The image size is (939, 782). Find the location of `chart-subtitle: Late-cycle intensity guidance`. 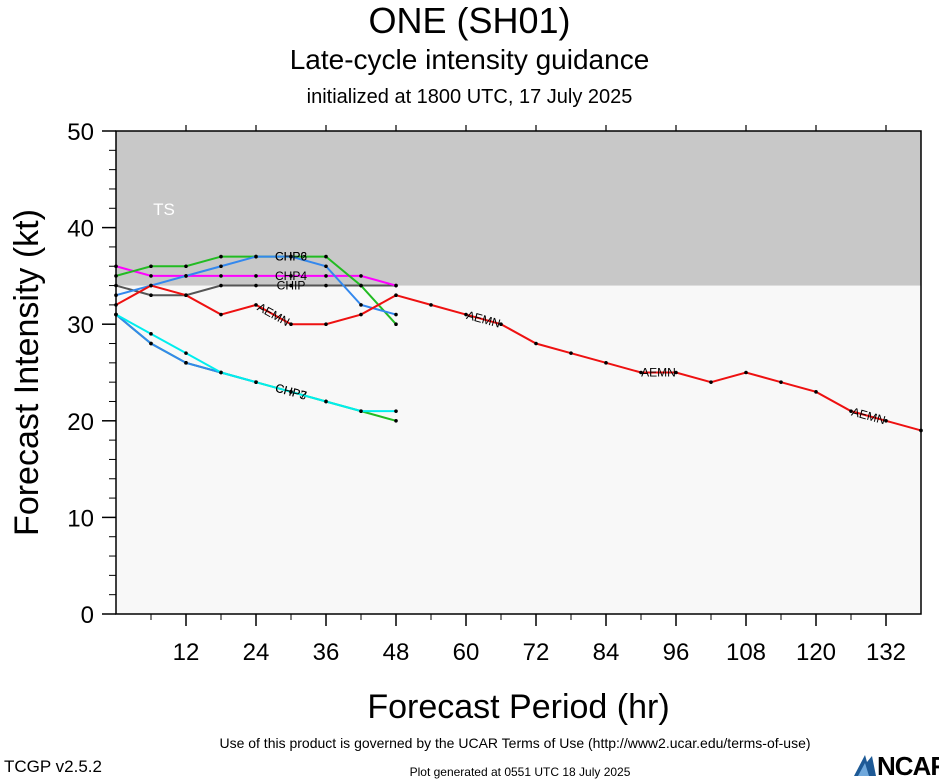

chart-subtitle: Late-cycle intensity guidance is located at coordinates (469, 59).